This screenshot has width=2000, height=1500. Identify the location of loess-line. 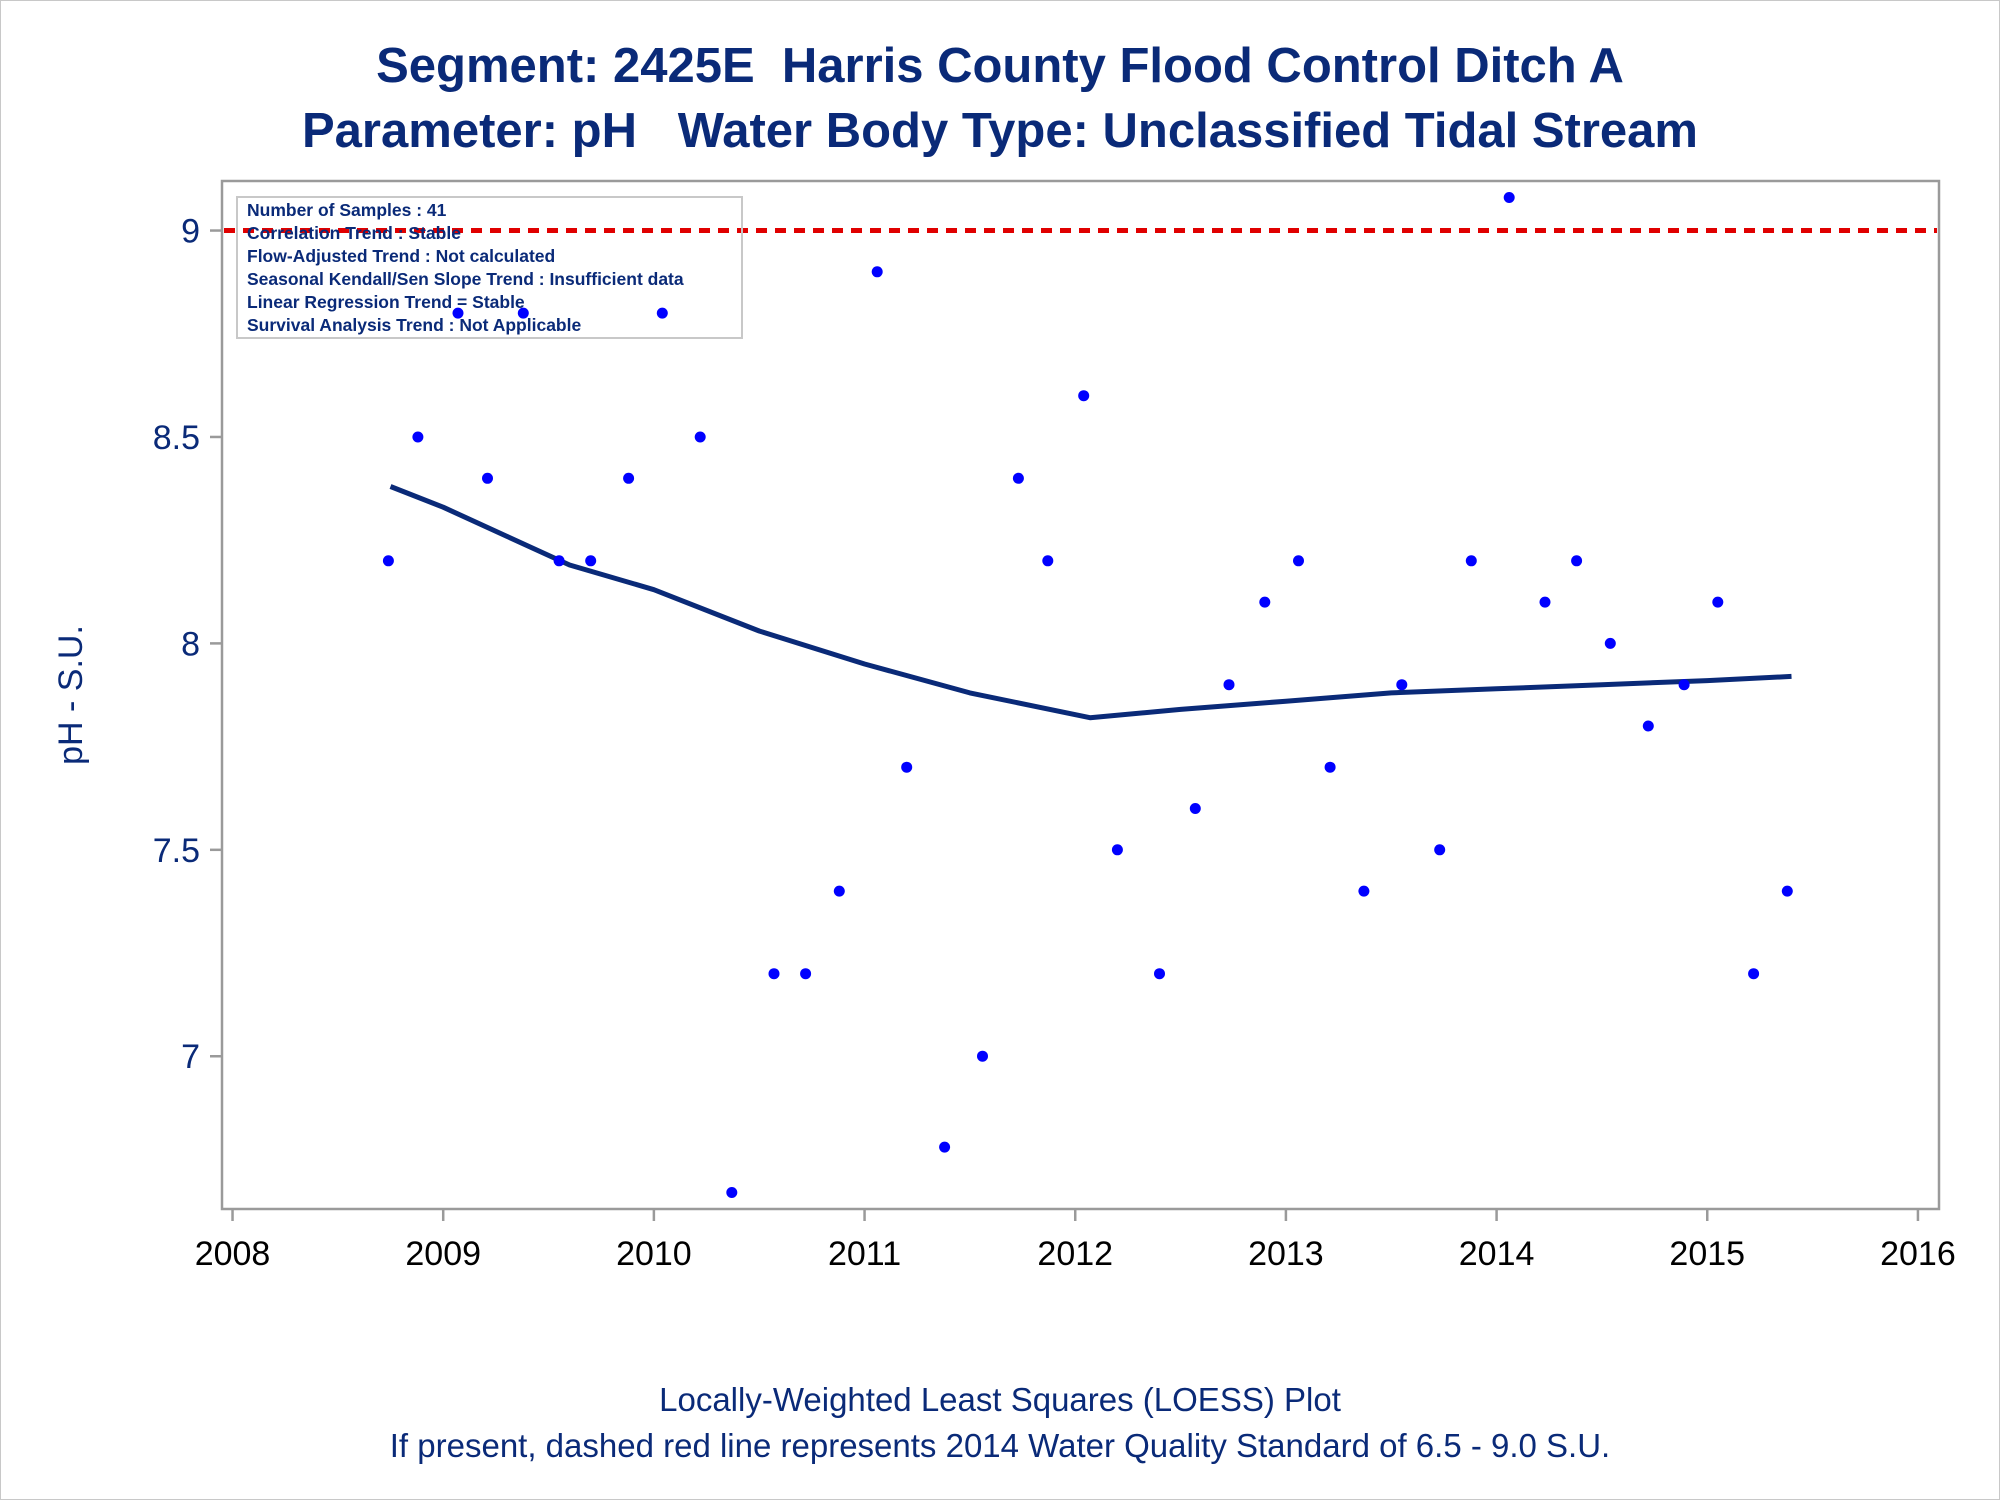
(1090, 602).